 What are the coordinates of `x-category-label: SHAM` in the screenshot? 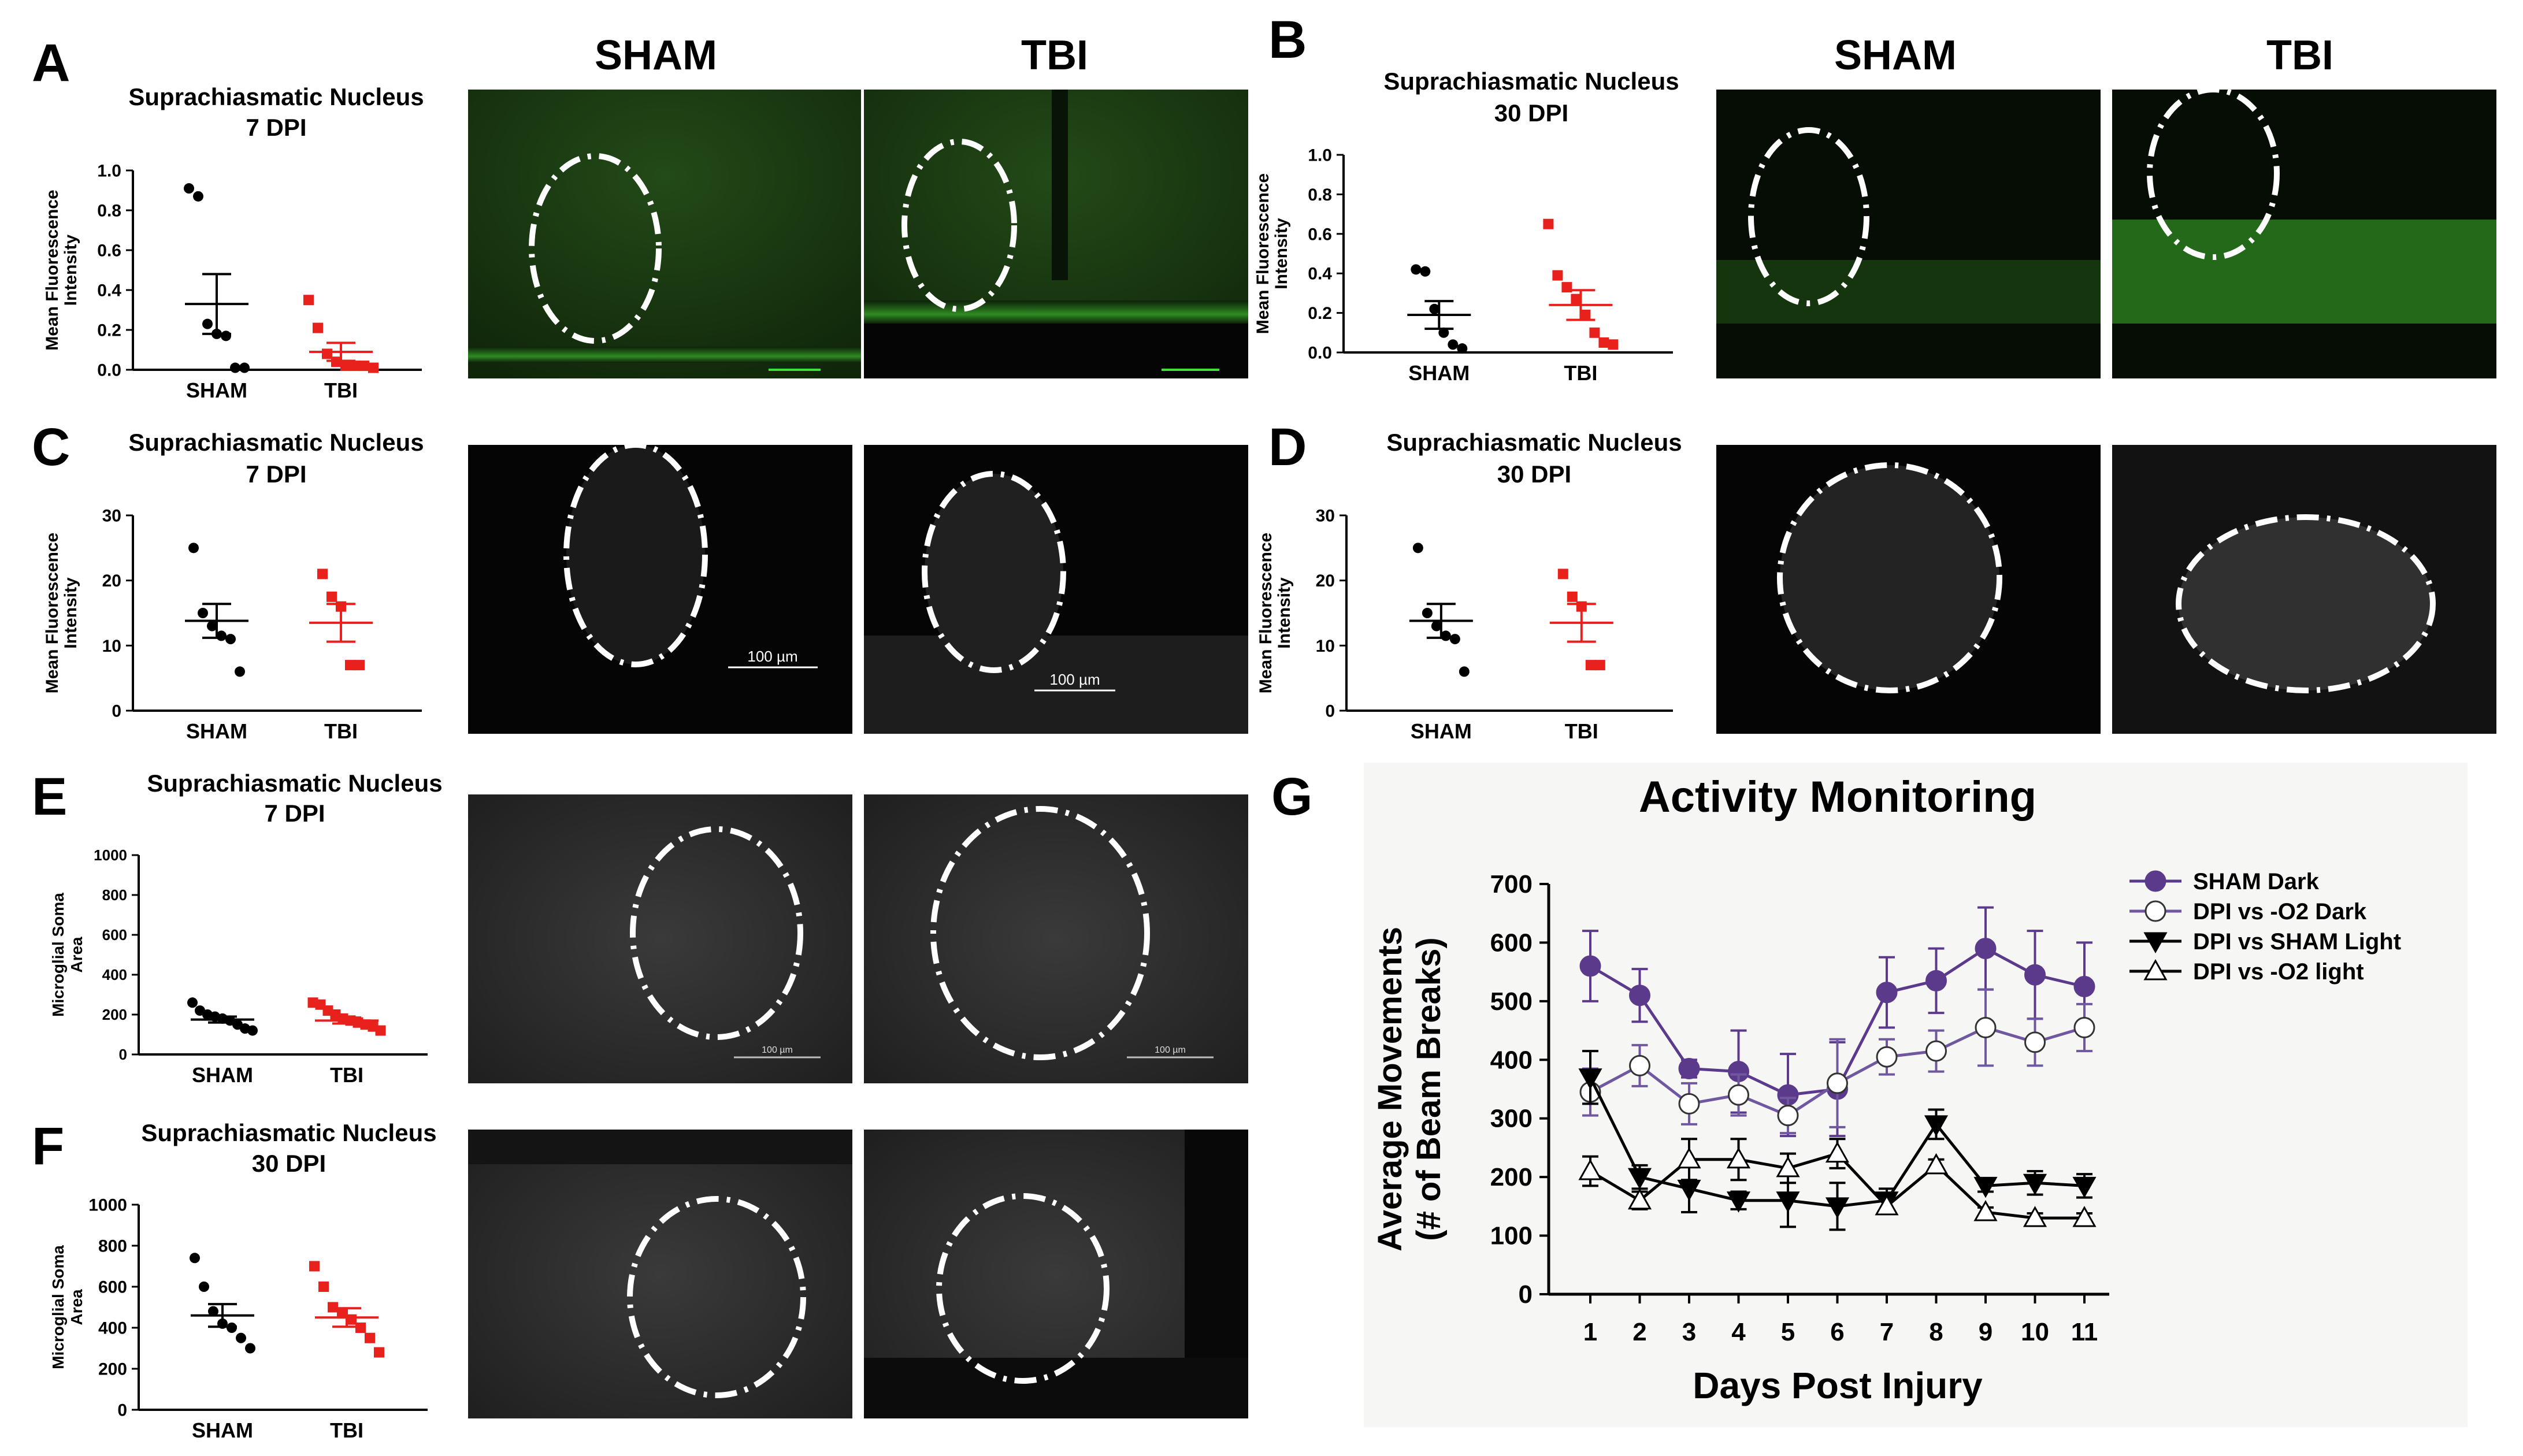 It's located at (1441, 731).